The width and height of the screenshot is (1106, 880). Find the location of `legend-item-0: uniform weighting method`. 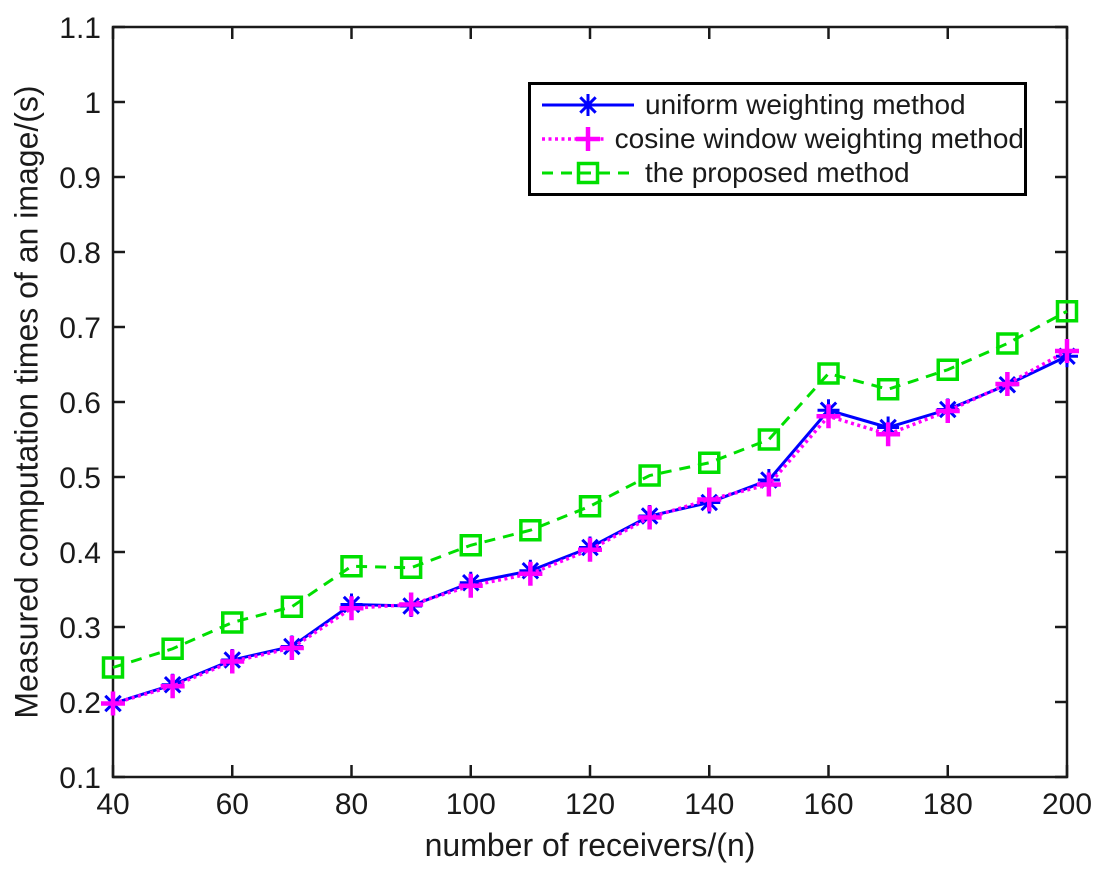

legend-item-0: uniform weighting method is located at coordinates (782, 105).